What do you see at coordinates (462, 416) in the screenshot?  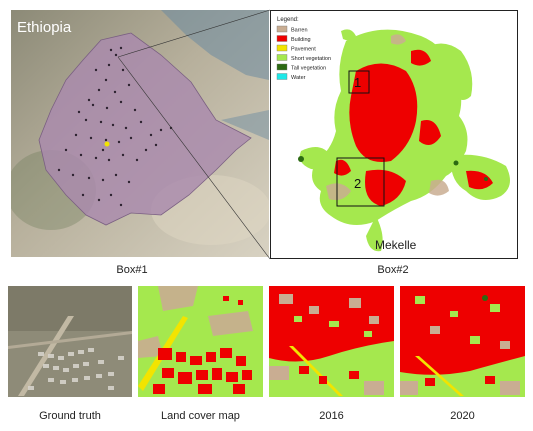 I see `caption-2020: 2020` at bounding box center [462, 416].